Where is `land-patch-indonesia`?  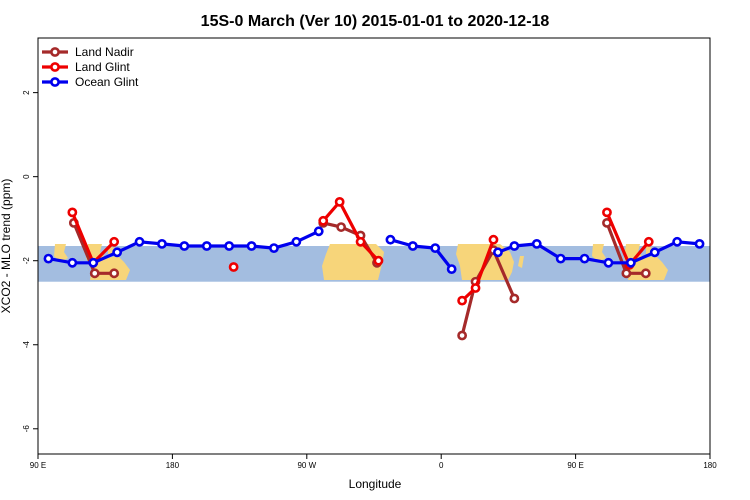 land-patch-indonesia is located at coordinates (61, 253).